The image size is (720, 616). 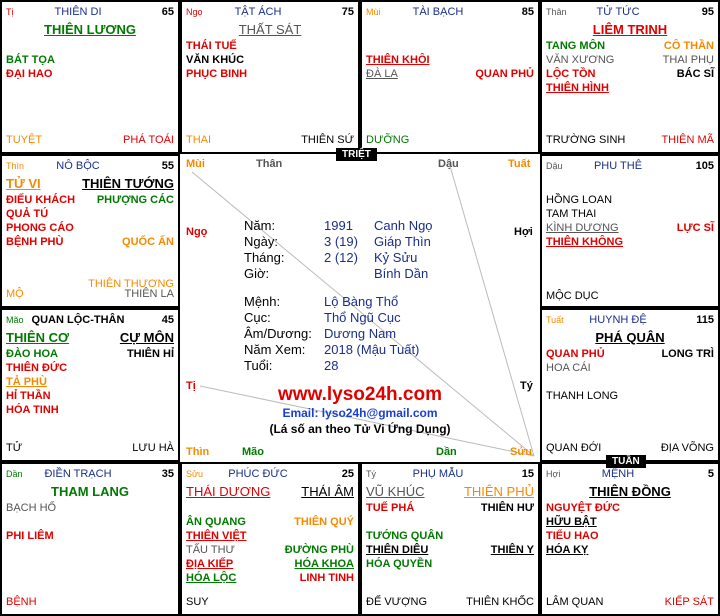 I want to click on branch-label: Mão, so click(x=15, y=320).